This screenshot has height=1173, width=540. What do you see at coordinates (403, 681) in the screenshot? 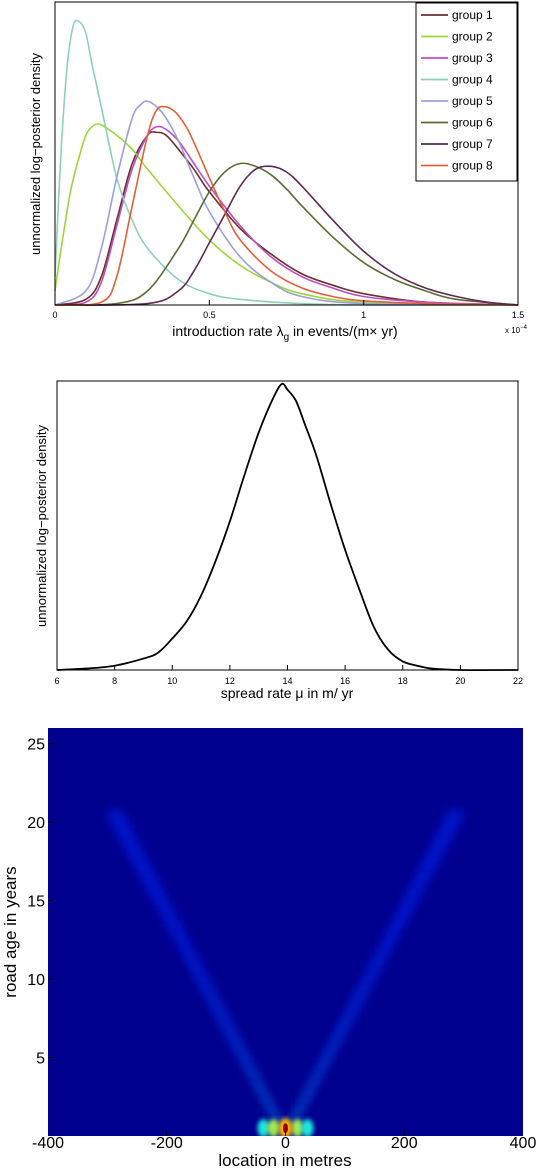
I see `x-tick-label: 18` at bounding box center [403, 681].